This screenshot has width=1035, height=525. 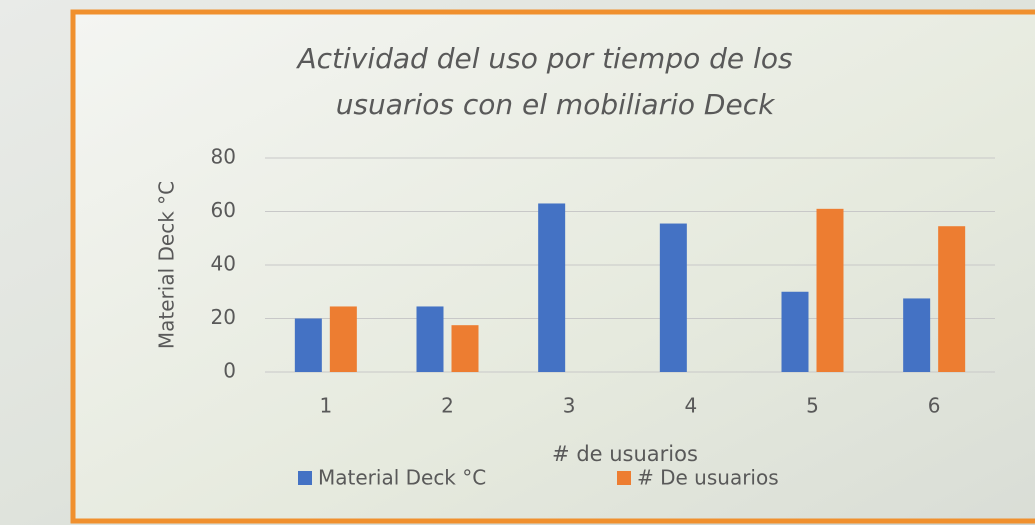 What do you see at coordinates (167, 265) in the screenshot?
I see `y-axis-label: Material Deck °C` at bounding box center [167, 265].